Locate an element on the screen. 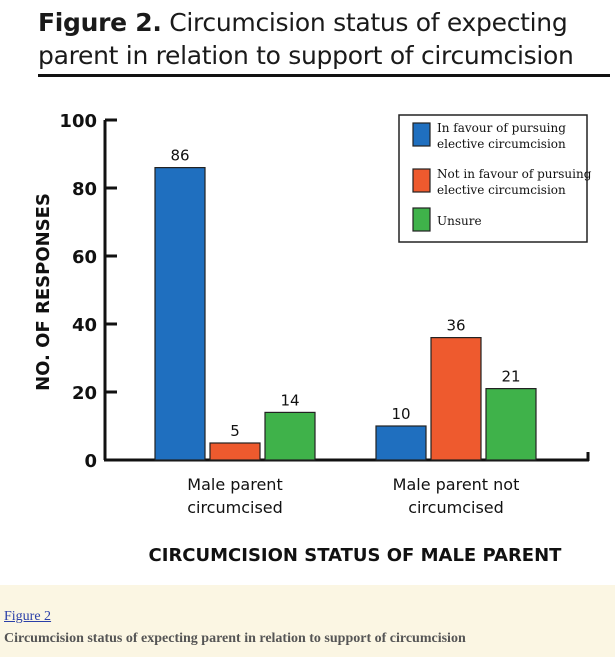  x-axis-title: CIRCUMCISION STATUS OF MALE PARENT is located at coordinates (356, 555).